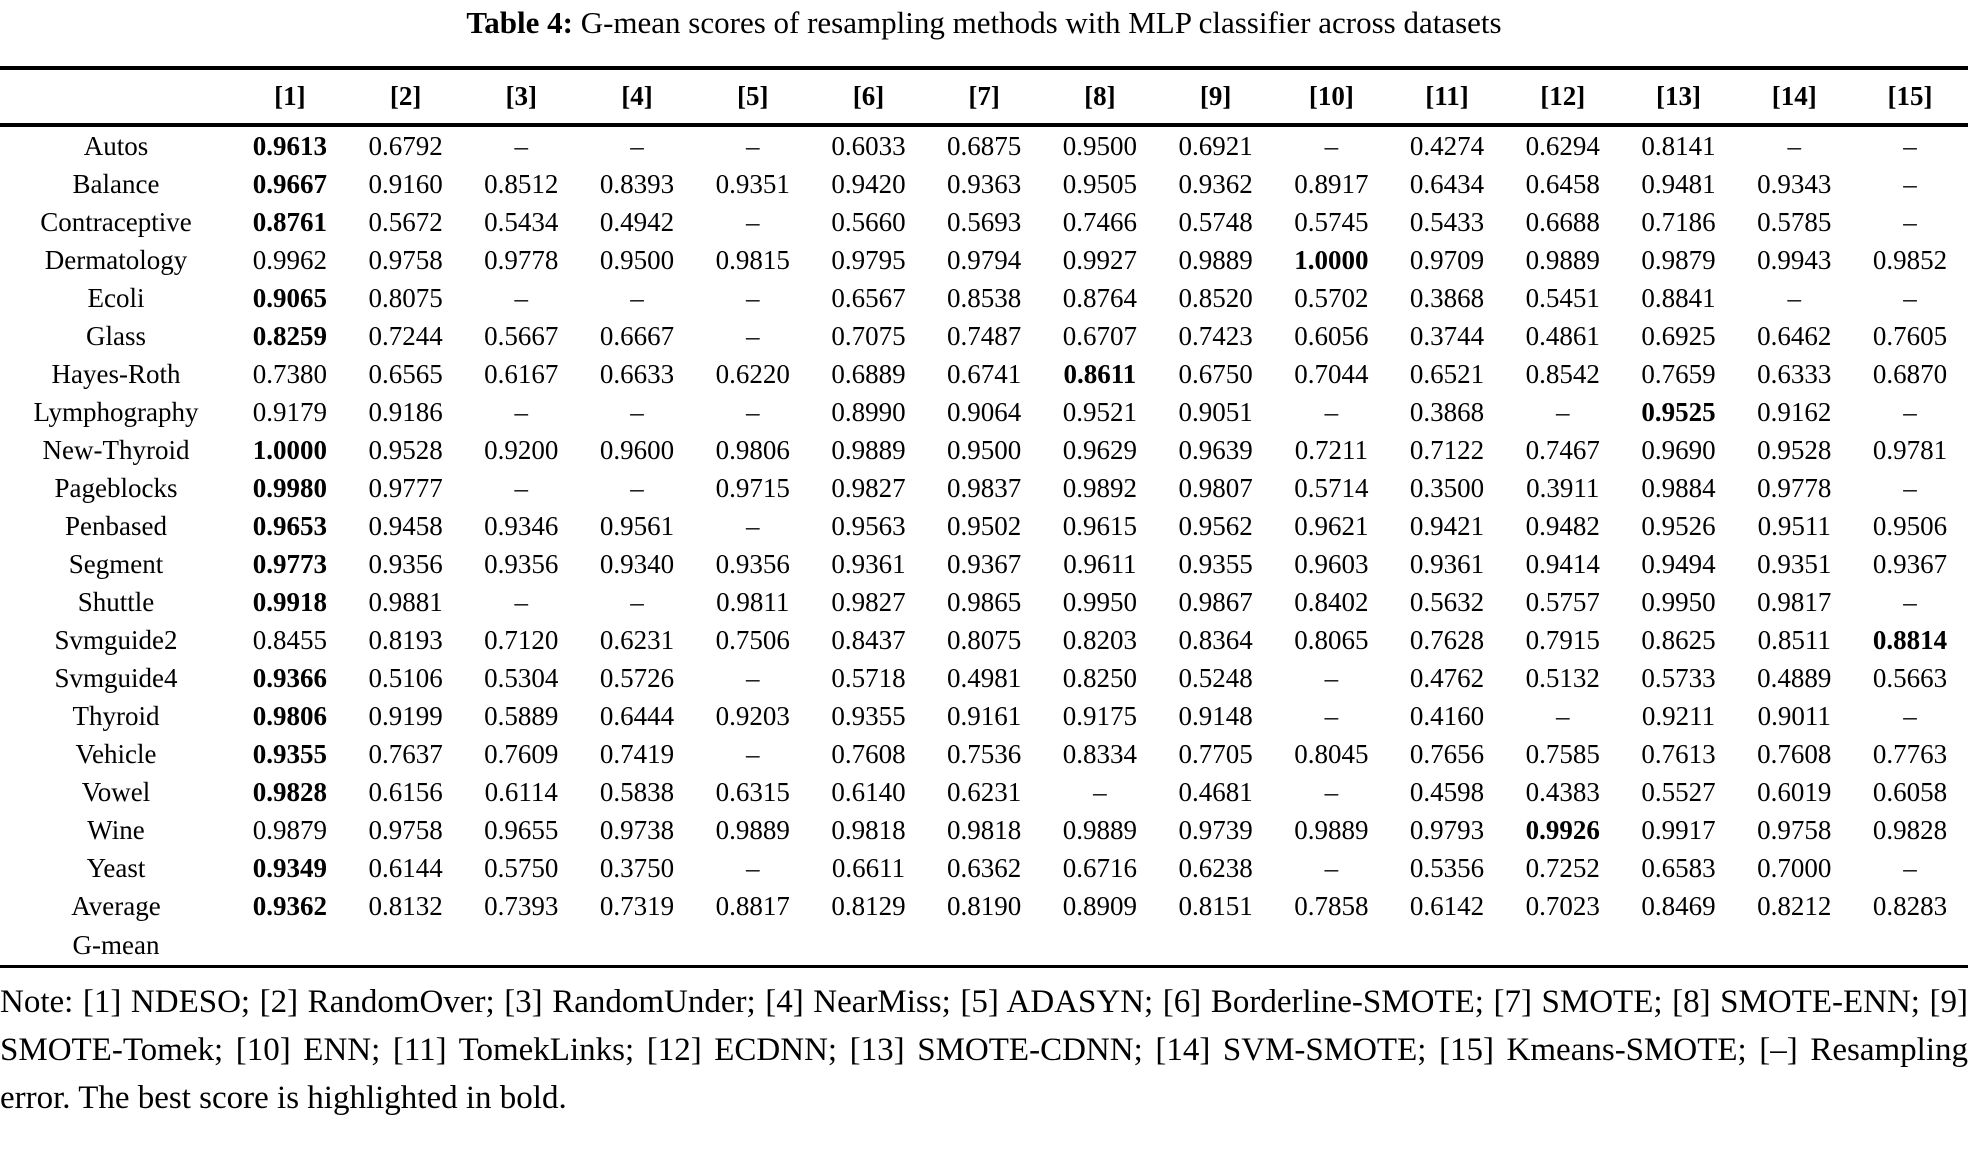 This screenshot has height=1151, width=1968. Describe the element at coordinates (1562, 678) in the screenshot. I see `table-cell: 0.5132` at that location.